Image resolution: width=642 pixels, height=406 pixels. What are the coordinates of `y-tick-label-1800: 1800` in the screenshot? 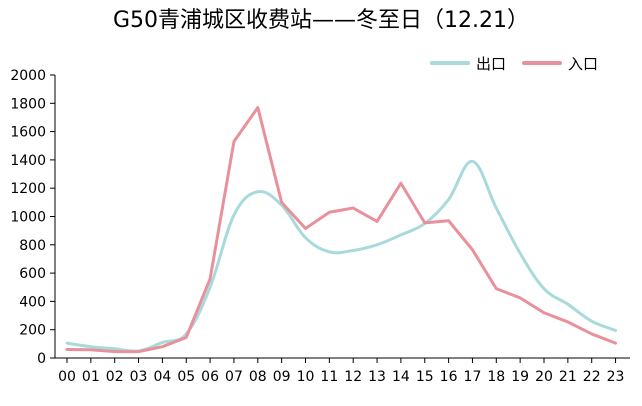 It's located at (28, 104).